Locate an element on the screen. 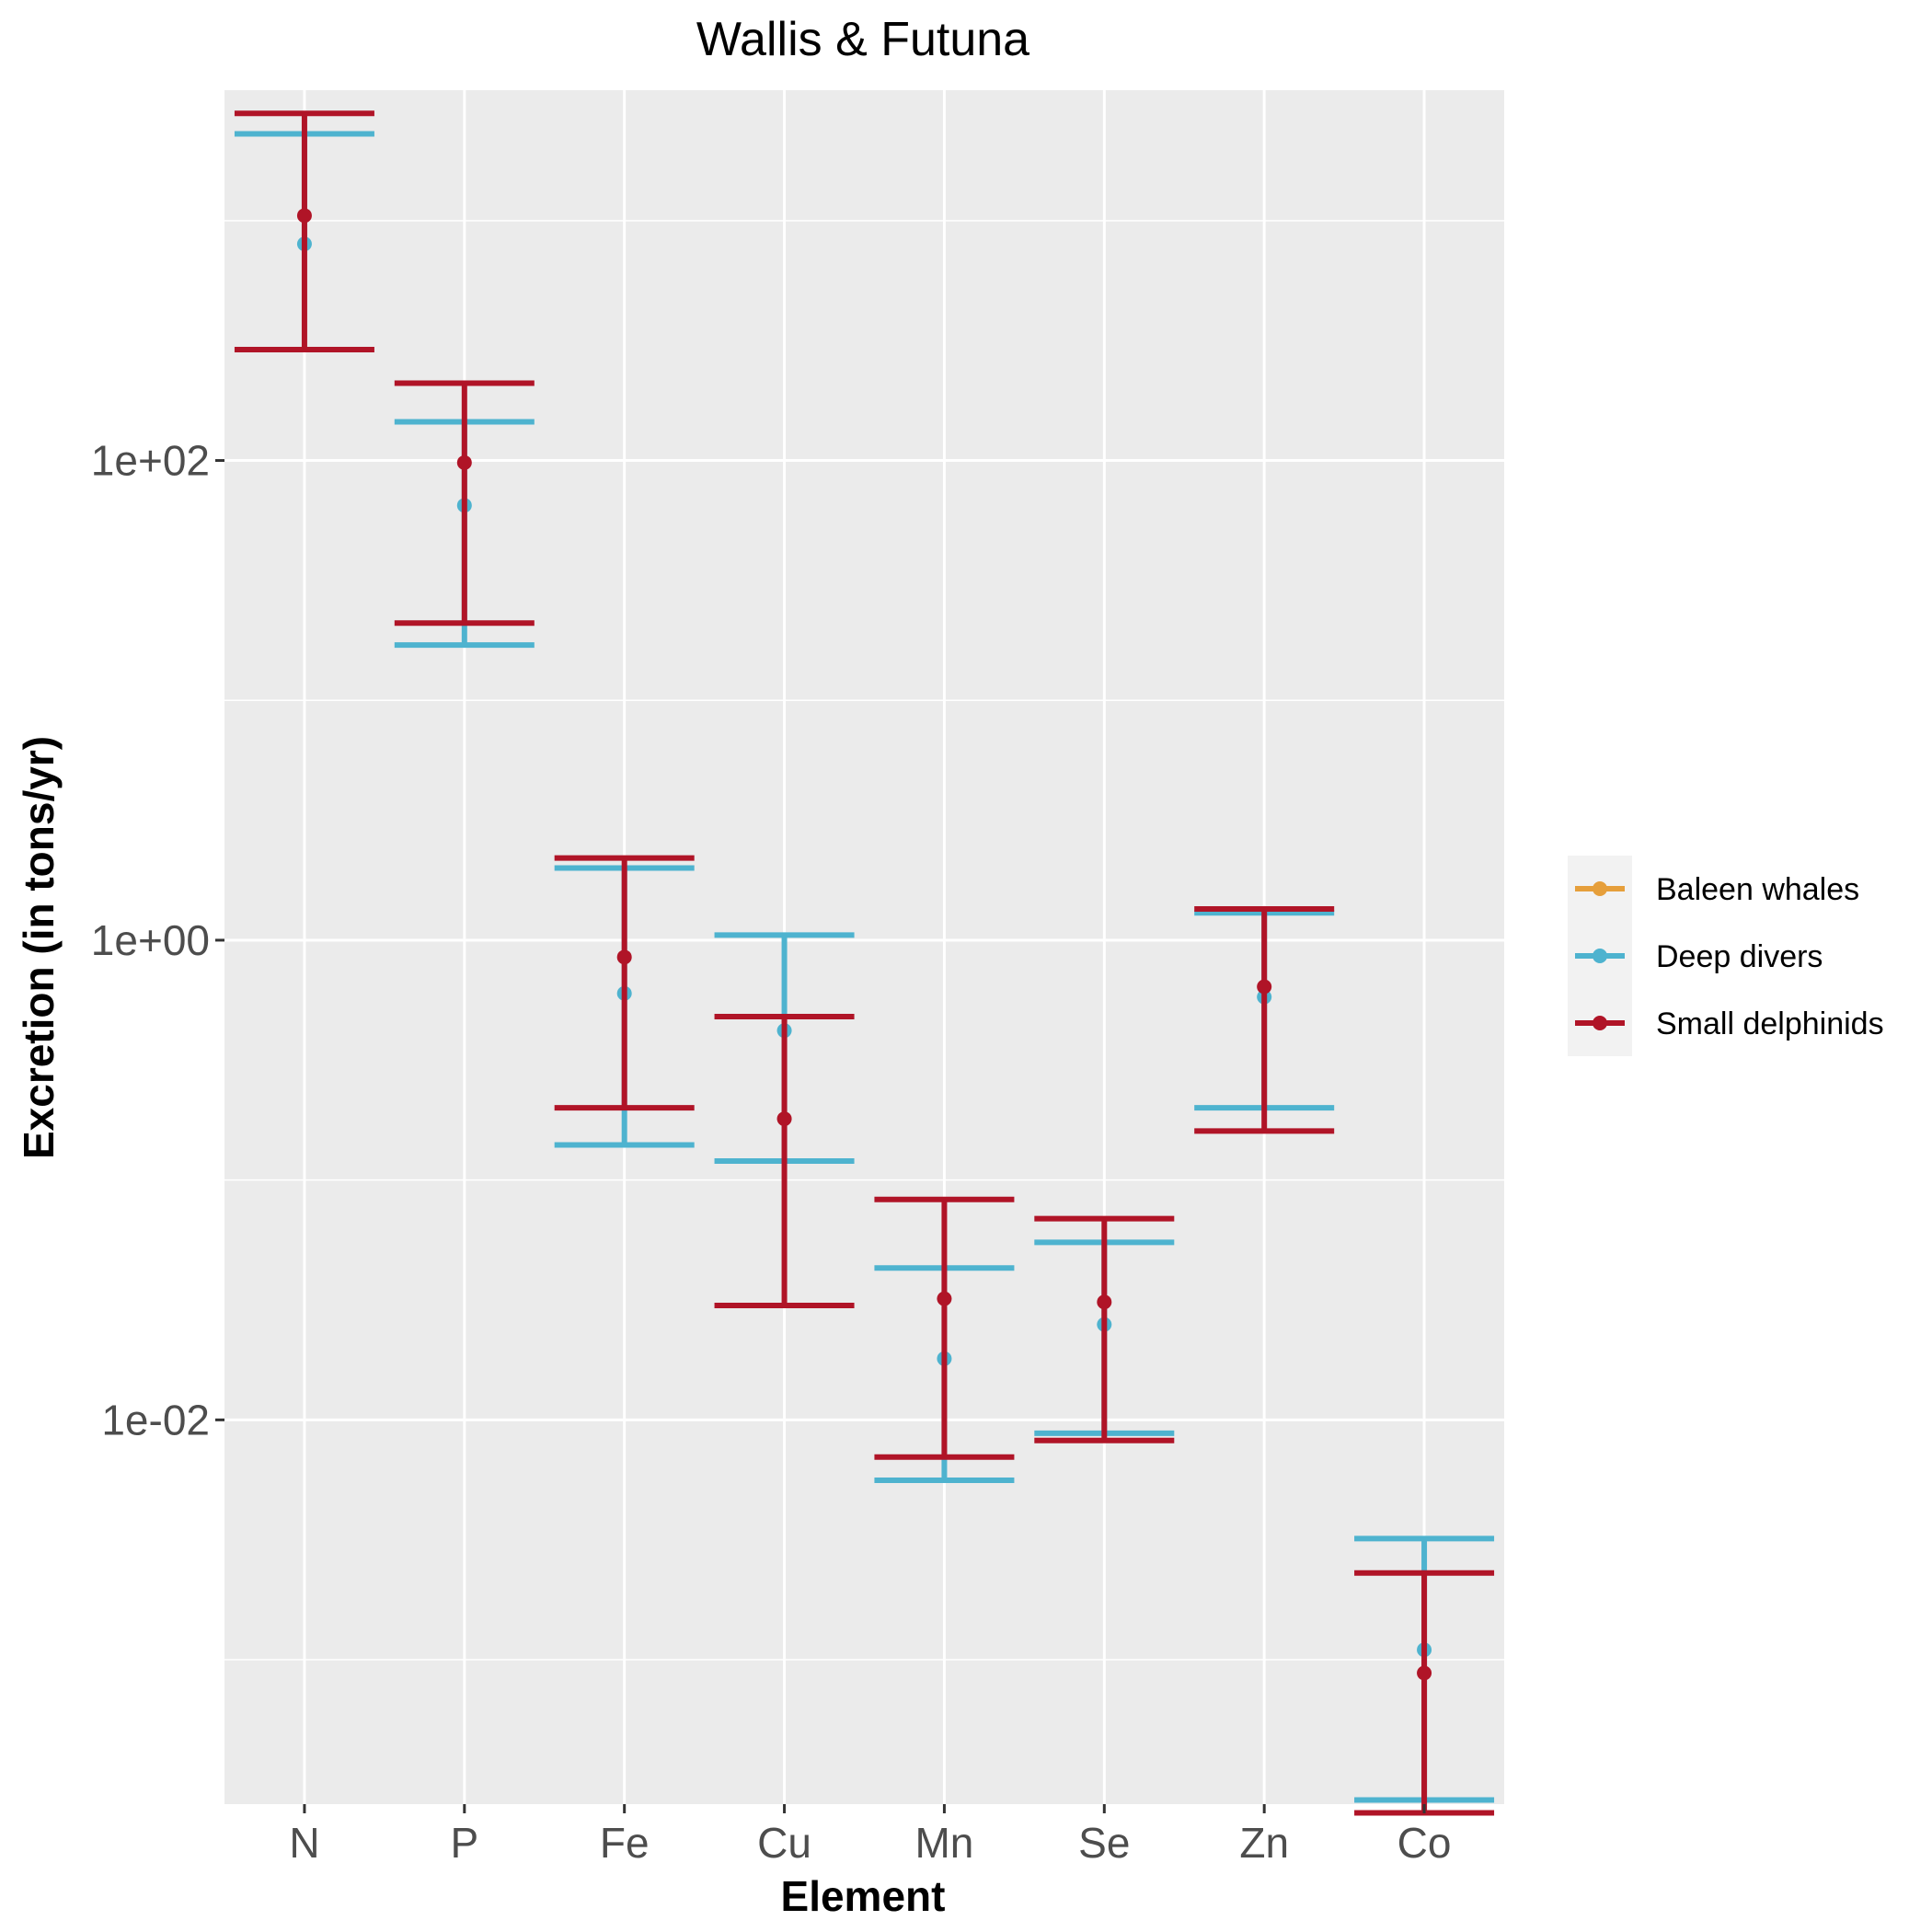 The width and height of the screenshot is (1932, 1932). legend: Baleen whales Deep divers Small delphinids is located at coordinates (1726, 956).